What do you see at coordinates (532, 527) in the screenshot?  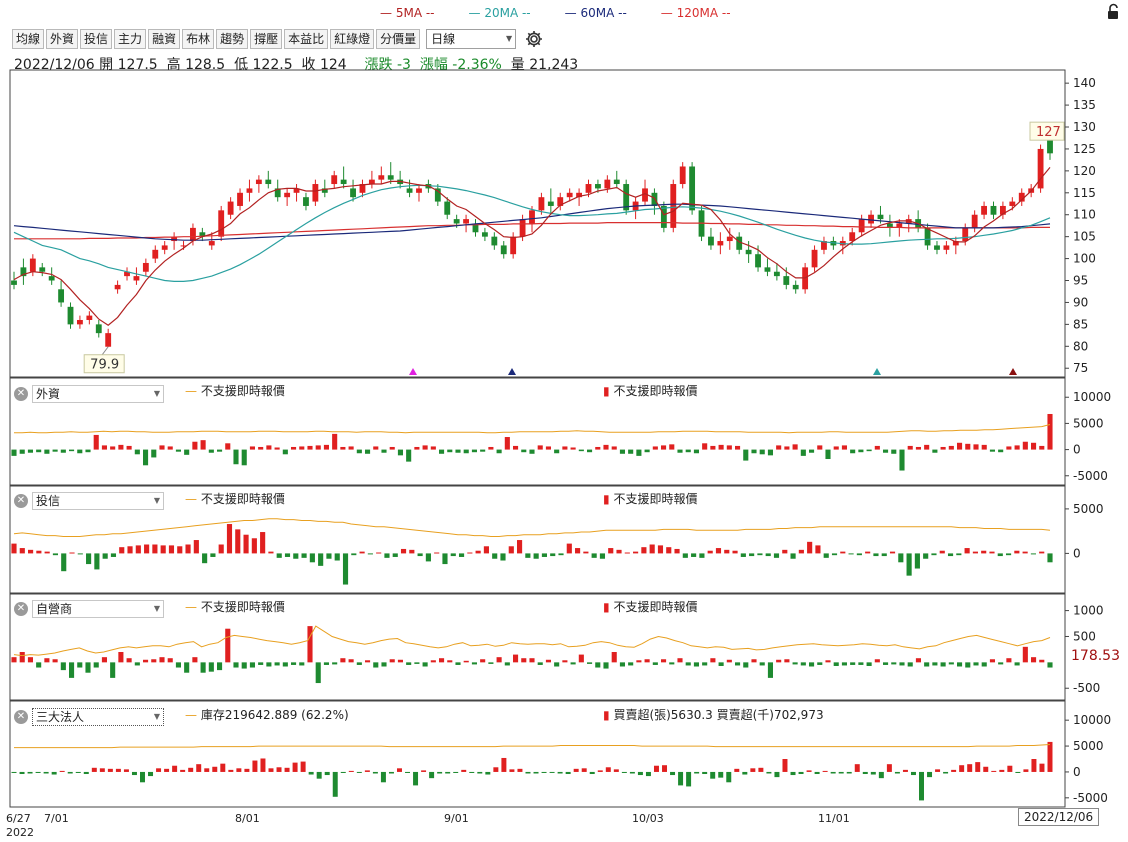 I see `holding-line` at bounding box center [532, 527].